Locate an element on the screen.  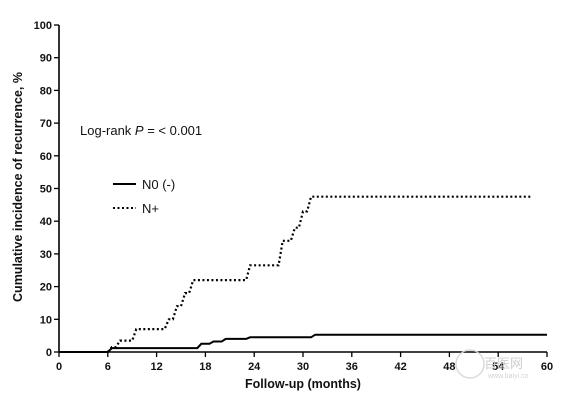
x-tick-label: 30 is located at coordinates (303, 367).